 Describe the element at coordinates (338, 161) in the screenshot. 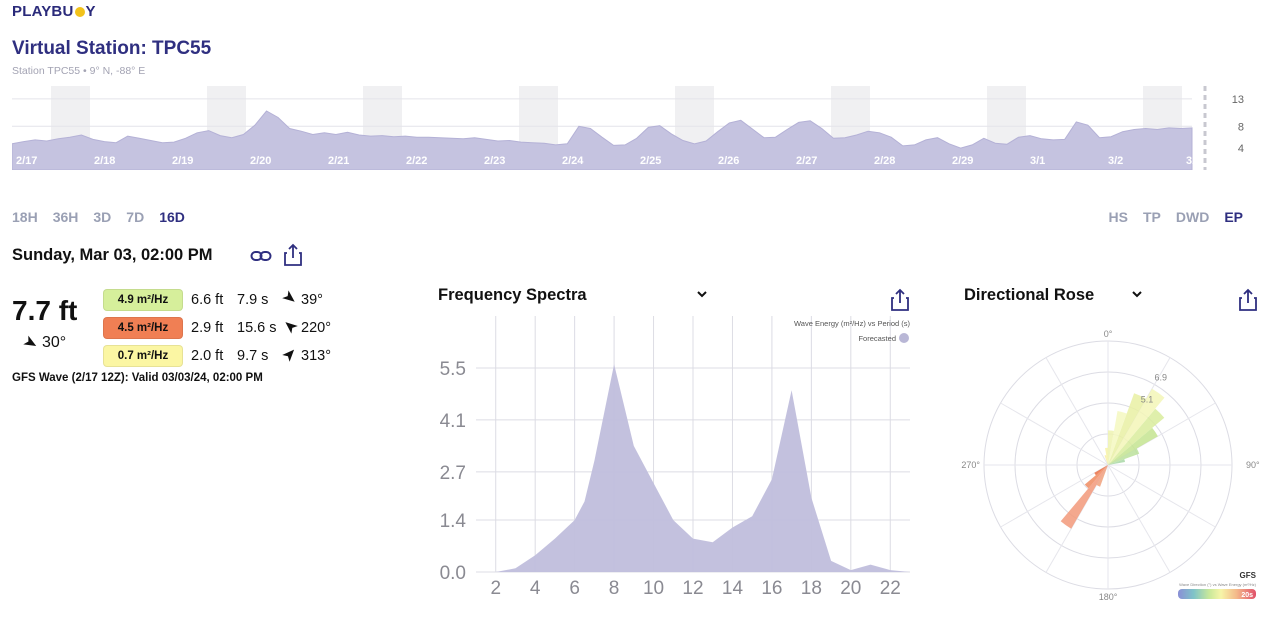

I see `timeline-date-label: 2/21` at that location.